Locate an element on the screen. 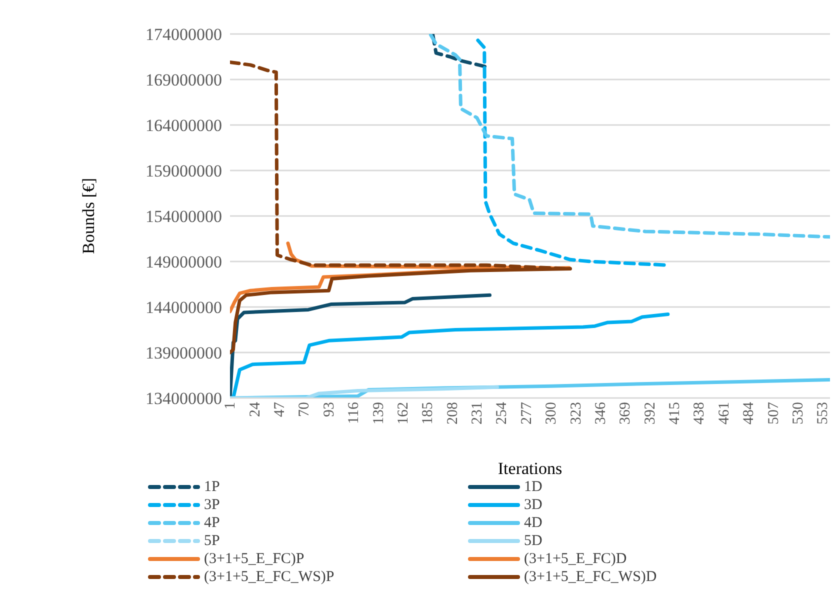 This screenshot has width=838, height=603. legend-label: 4P is located at coordinates (212, 523).